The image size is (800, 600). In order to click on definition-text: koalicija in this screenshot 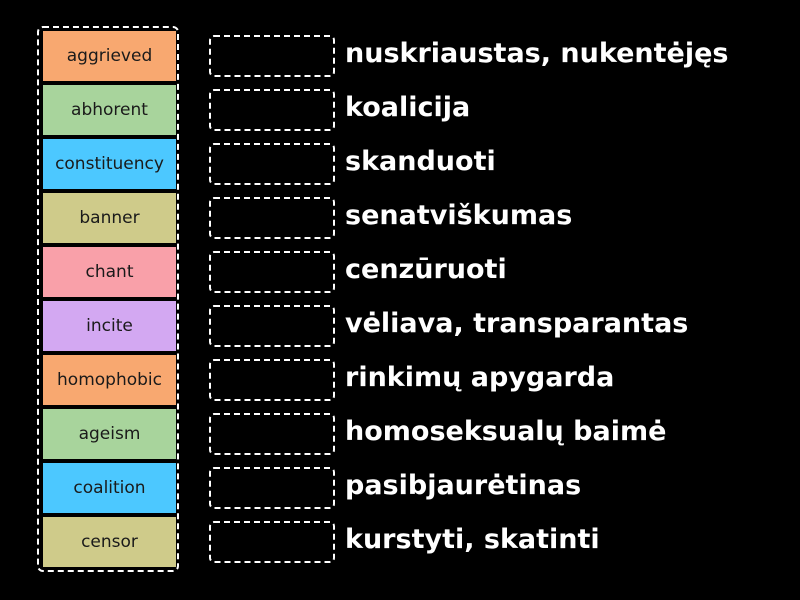, I will do `click(408, 107)`.